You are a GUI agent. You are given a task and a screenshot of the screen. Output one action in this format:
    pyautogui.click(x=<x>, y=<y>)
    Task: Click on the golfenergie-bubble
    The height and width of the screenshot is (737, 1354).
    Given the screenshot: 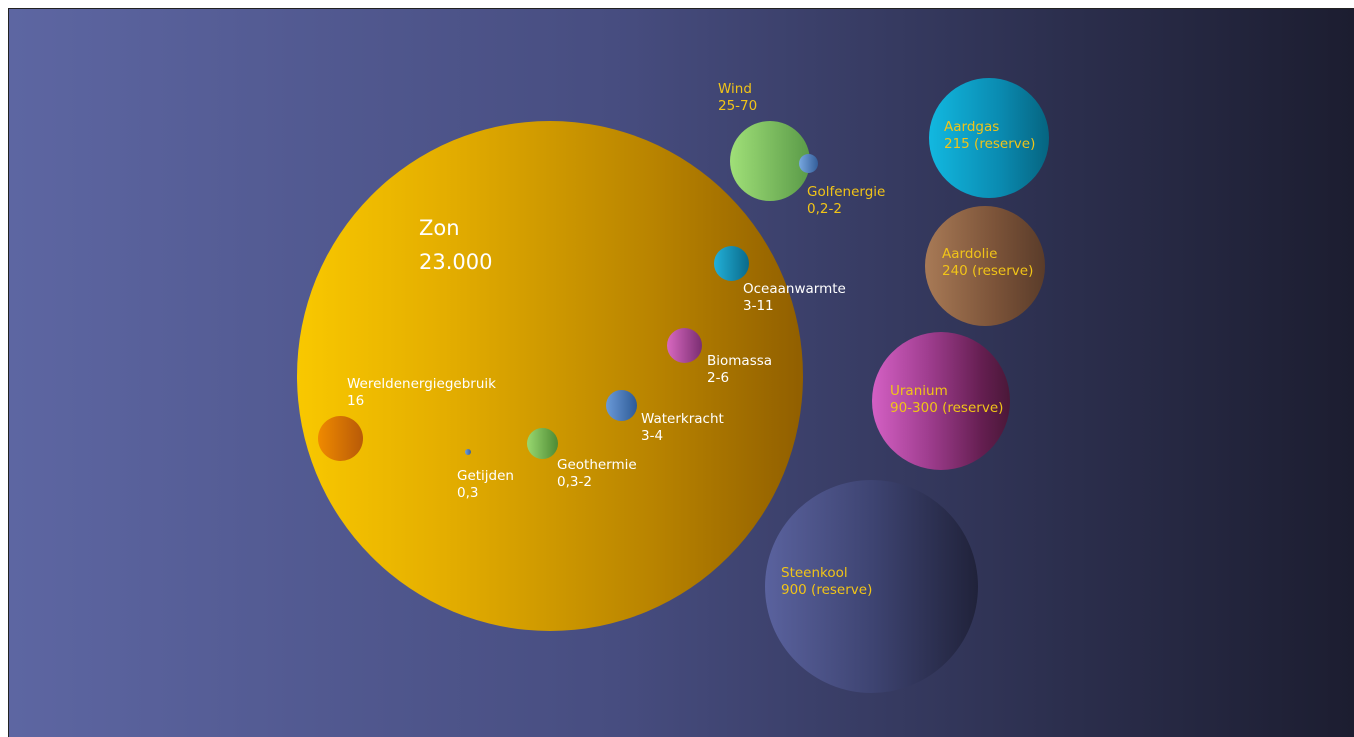 What is the action you would take?
    pyautogui.click(x=808, y=163)
    